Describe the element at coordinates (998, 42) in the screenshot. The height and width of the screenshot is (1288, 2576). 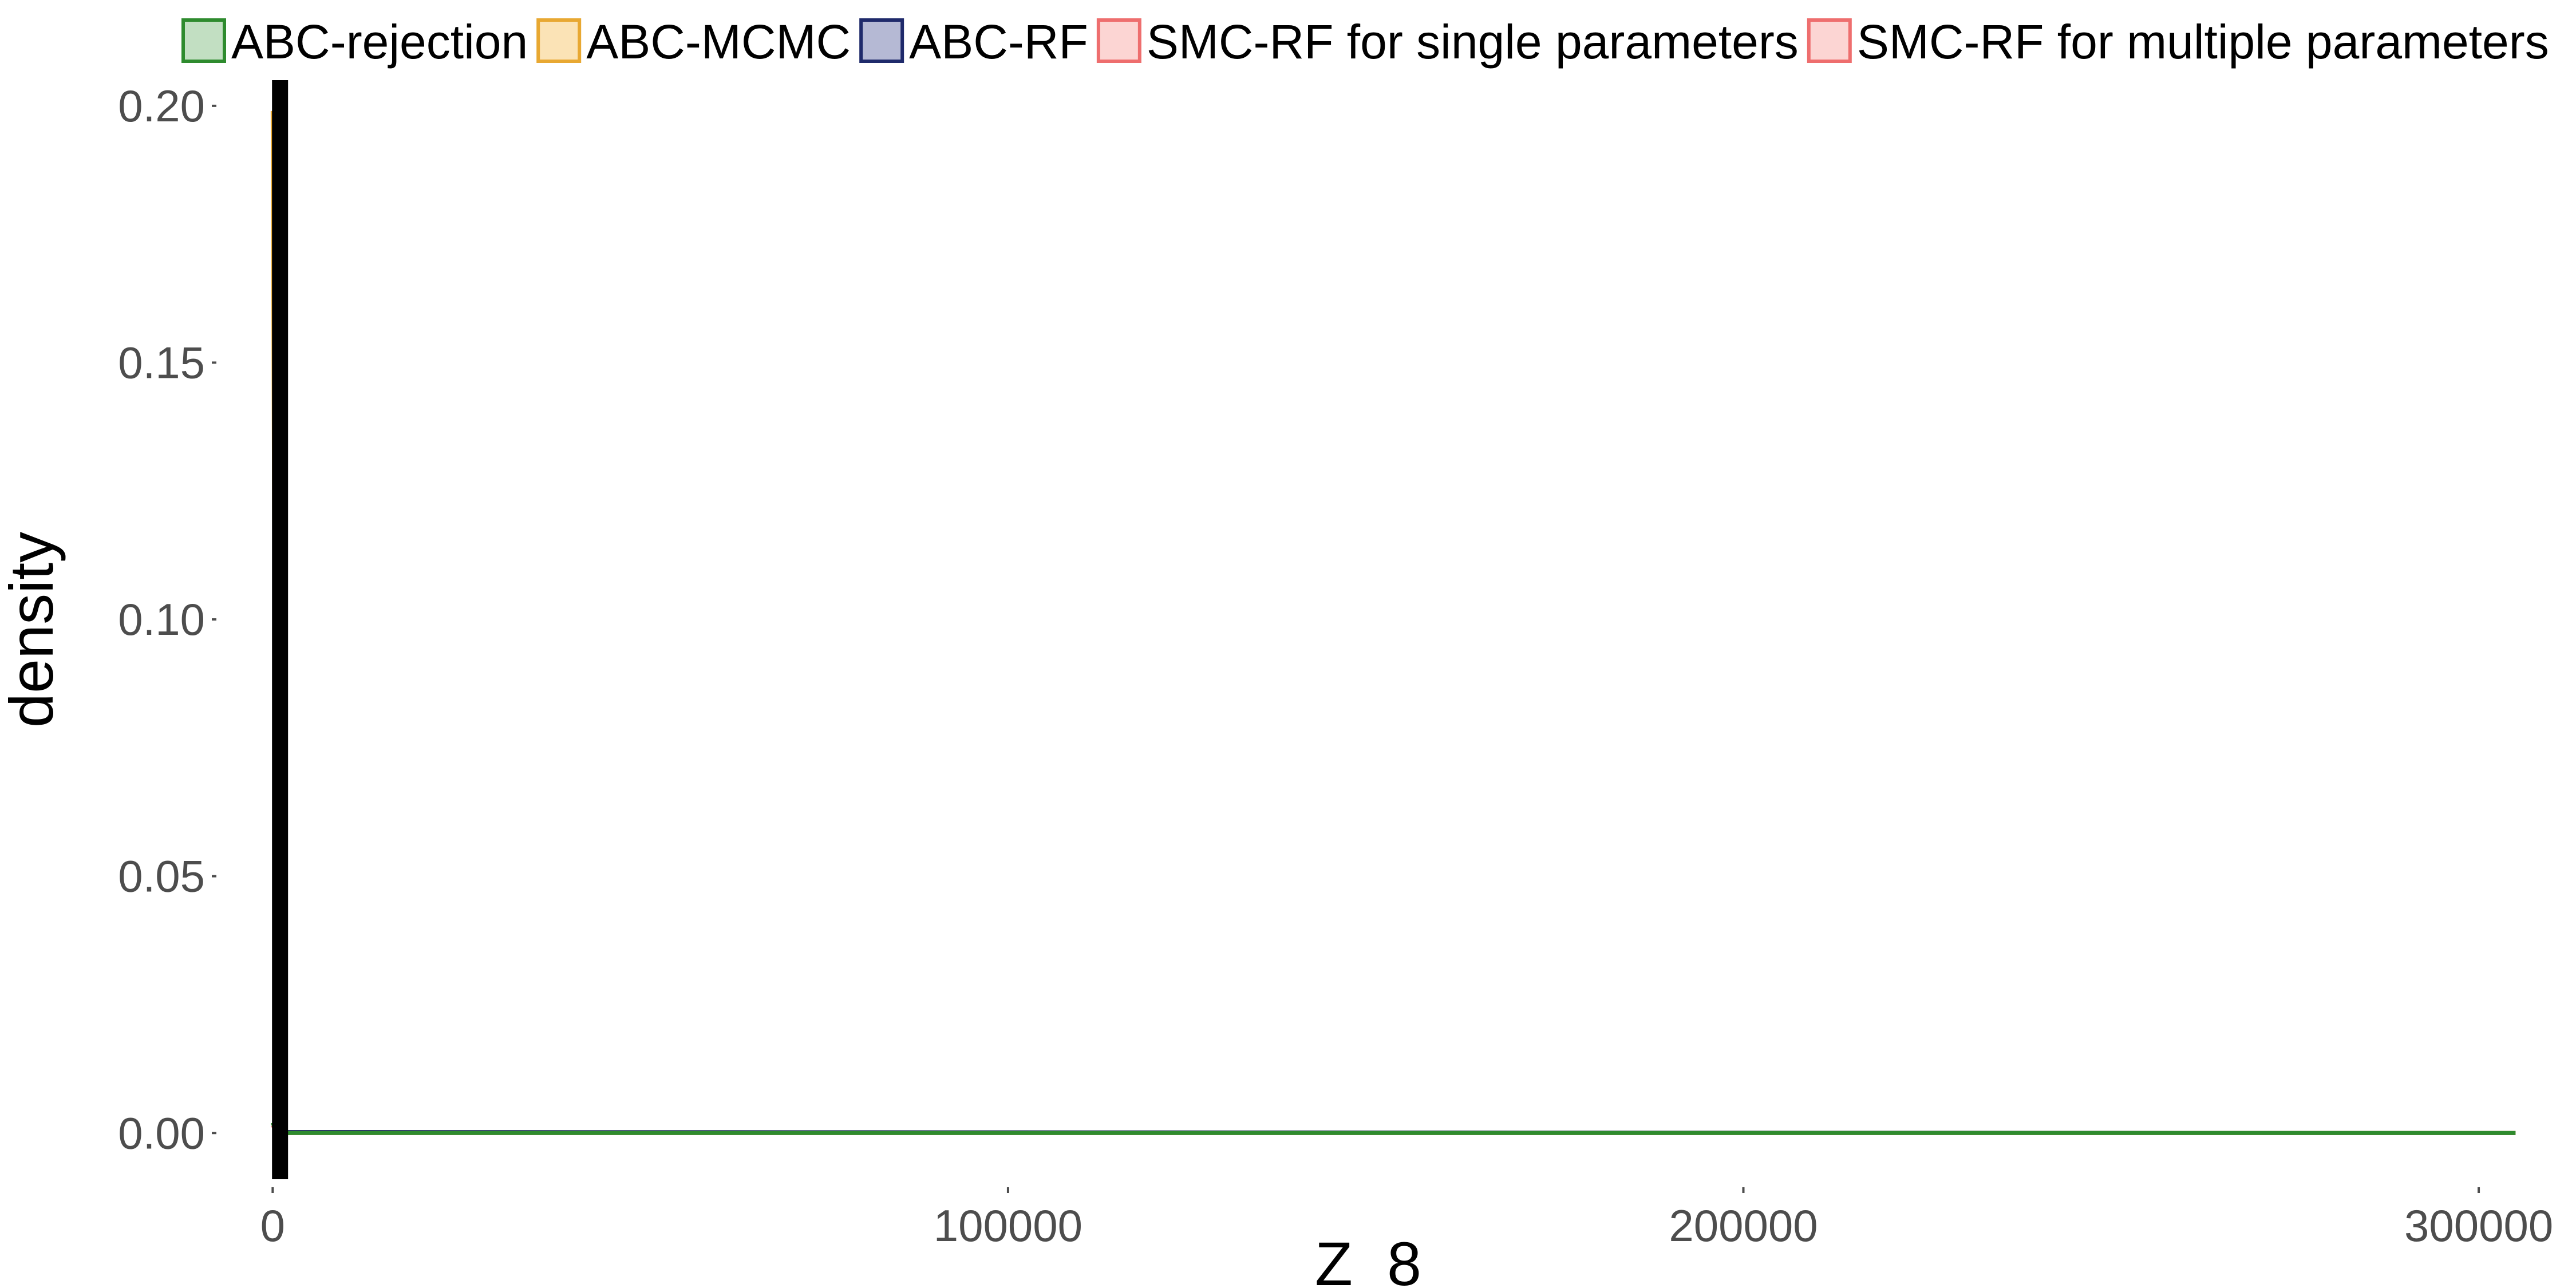
I see `legend-label: ABC-RF` at that location.